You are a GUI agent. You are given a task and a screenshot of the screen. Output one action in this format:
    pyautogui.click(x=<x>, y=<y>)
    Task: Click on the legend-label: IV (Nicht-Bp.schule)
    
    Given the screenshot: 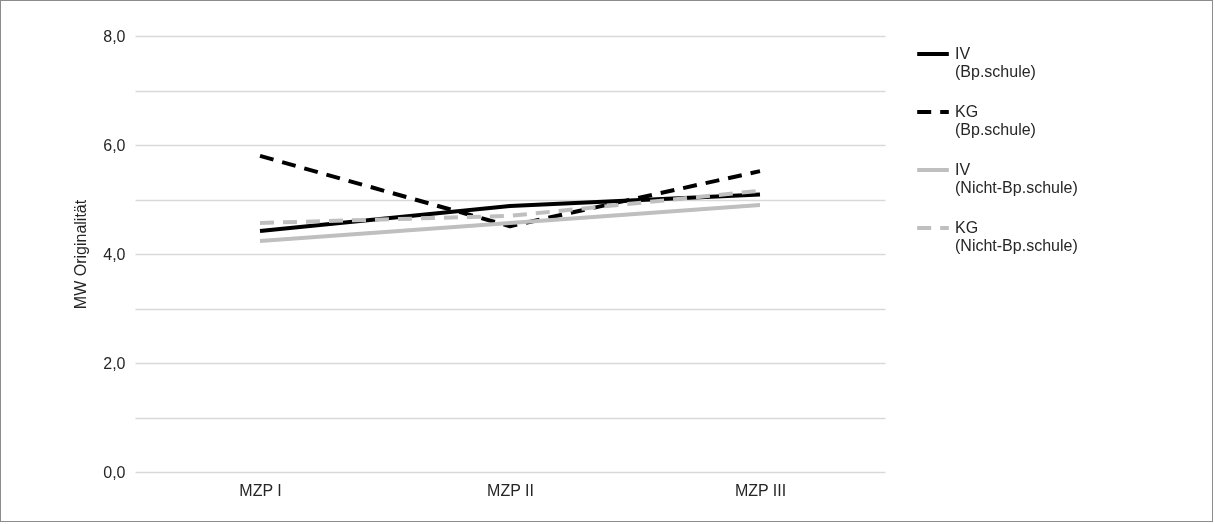 What is the action you would take?
    pyautogui.click(x=1016, y=178)
    